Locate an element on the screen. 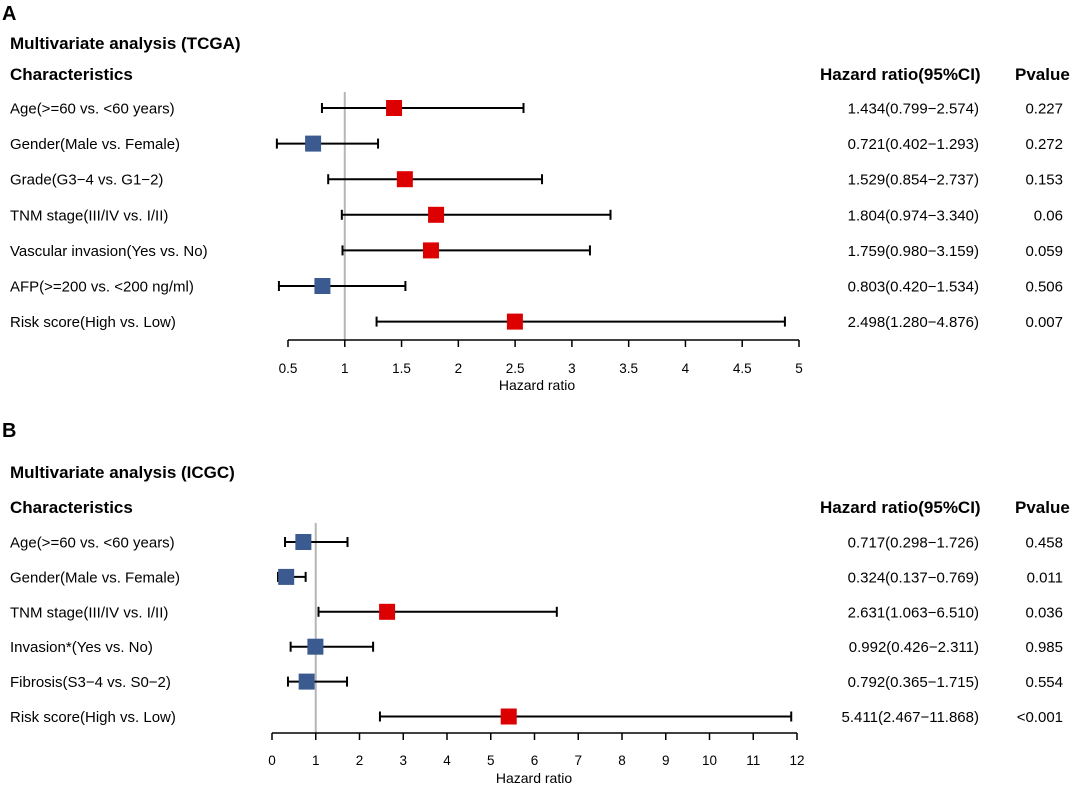  panel-a-x-tick-label: 1.5 is located at coordinates (401, 368).